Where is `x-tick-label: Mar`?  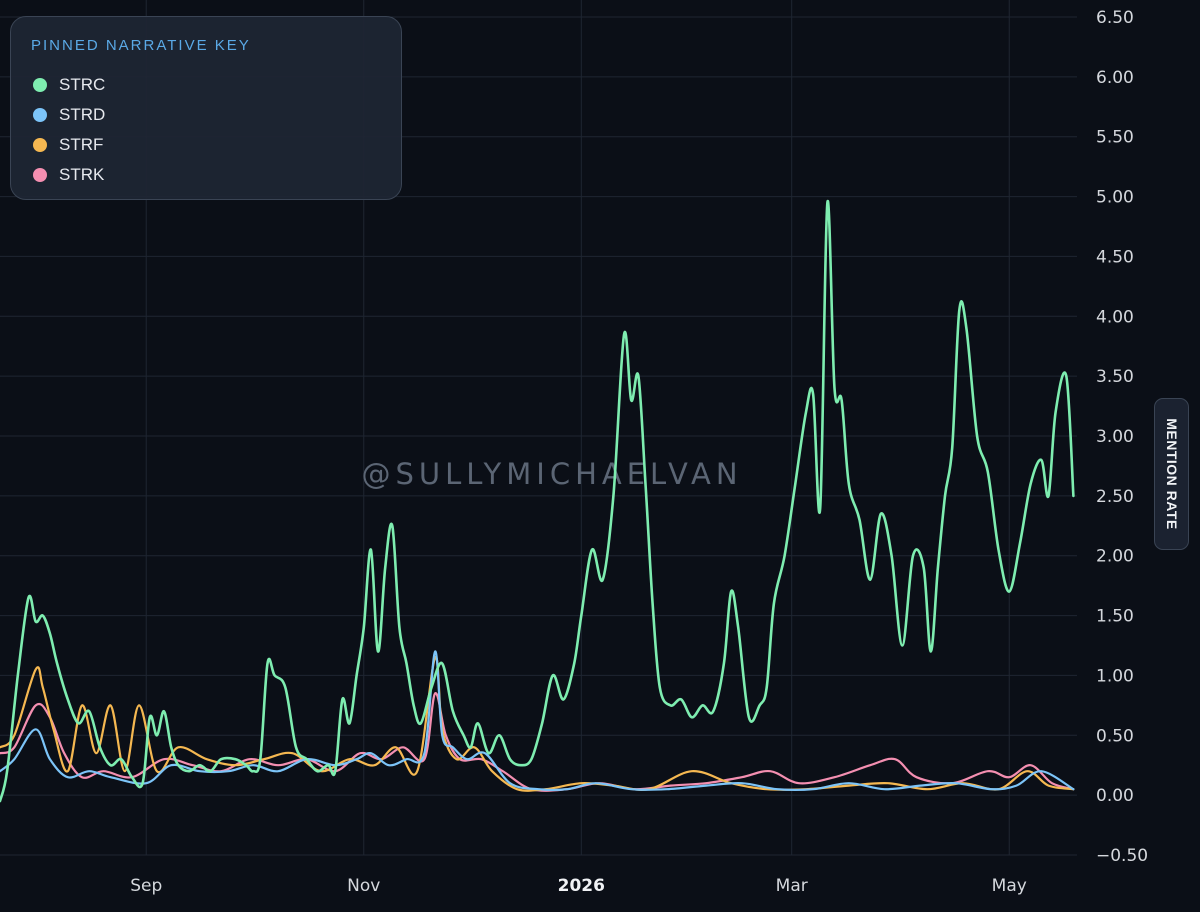
x-tick-label: Mar is located at coordinates (792, 886).